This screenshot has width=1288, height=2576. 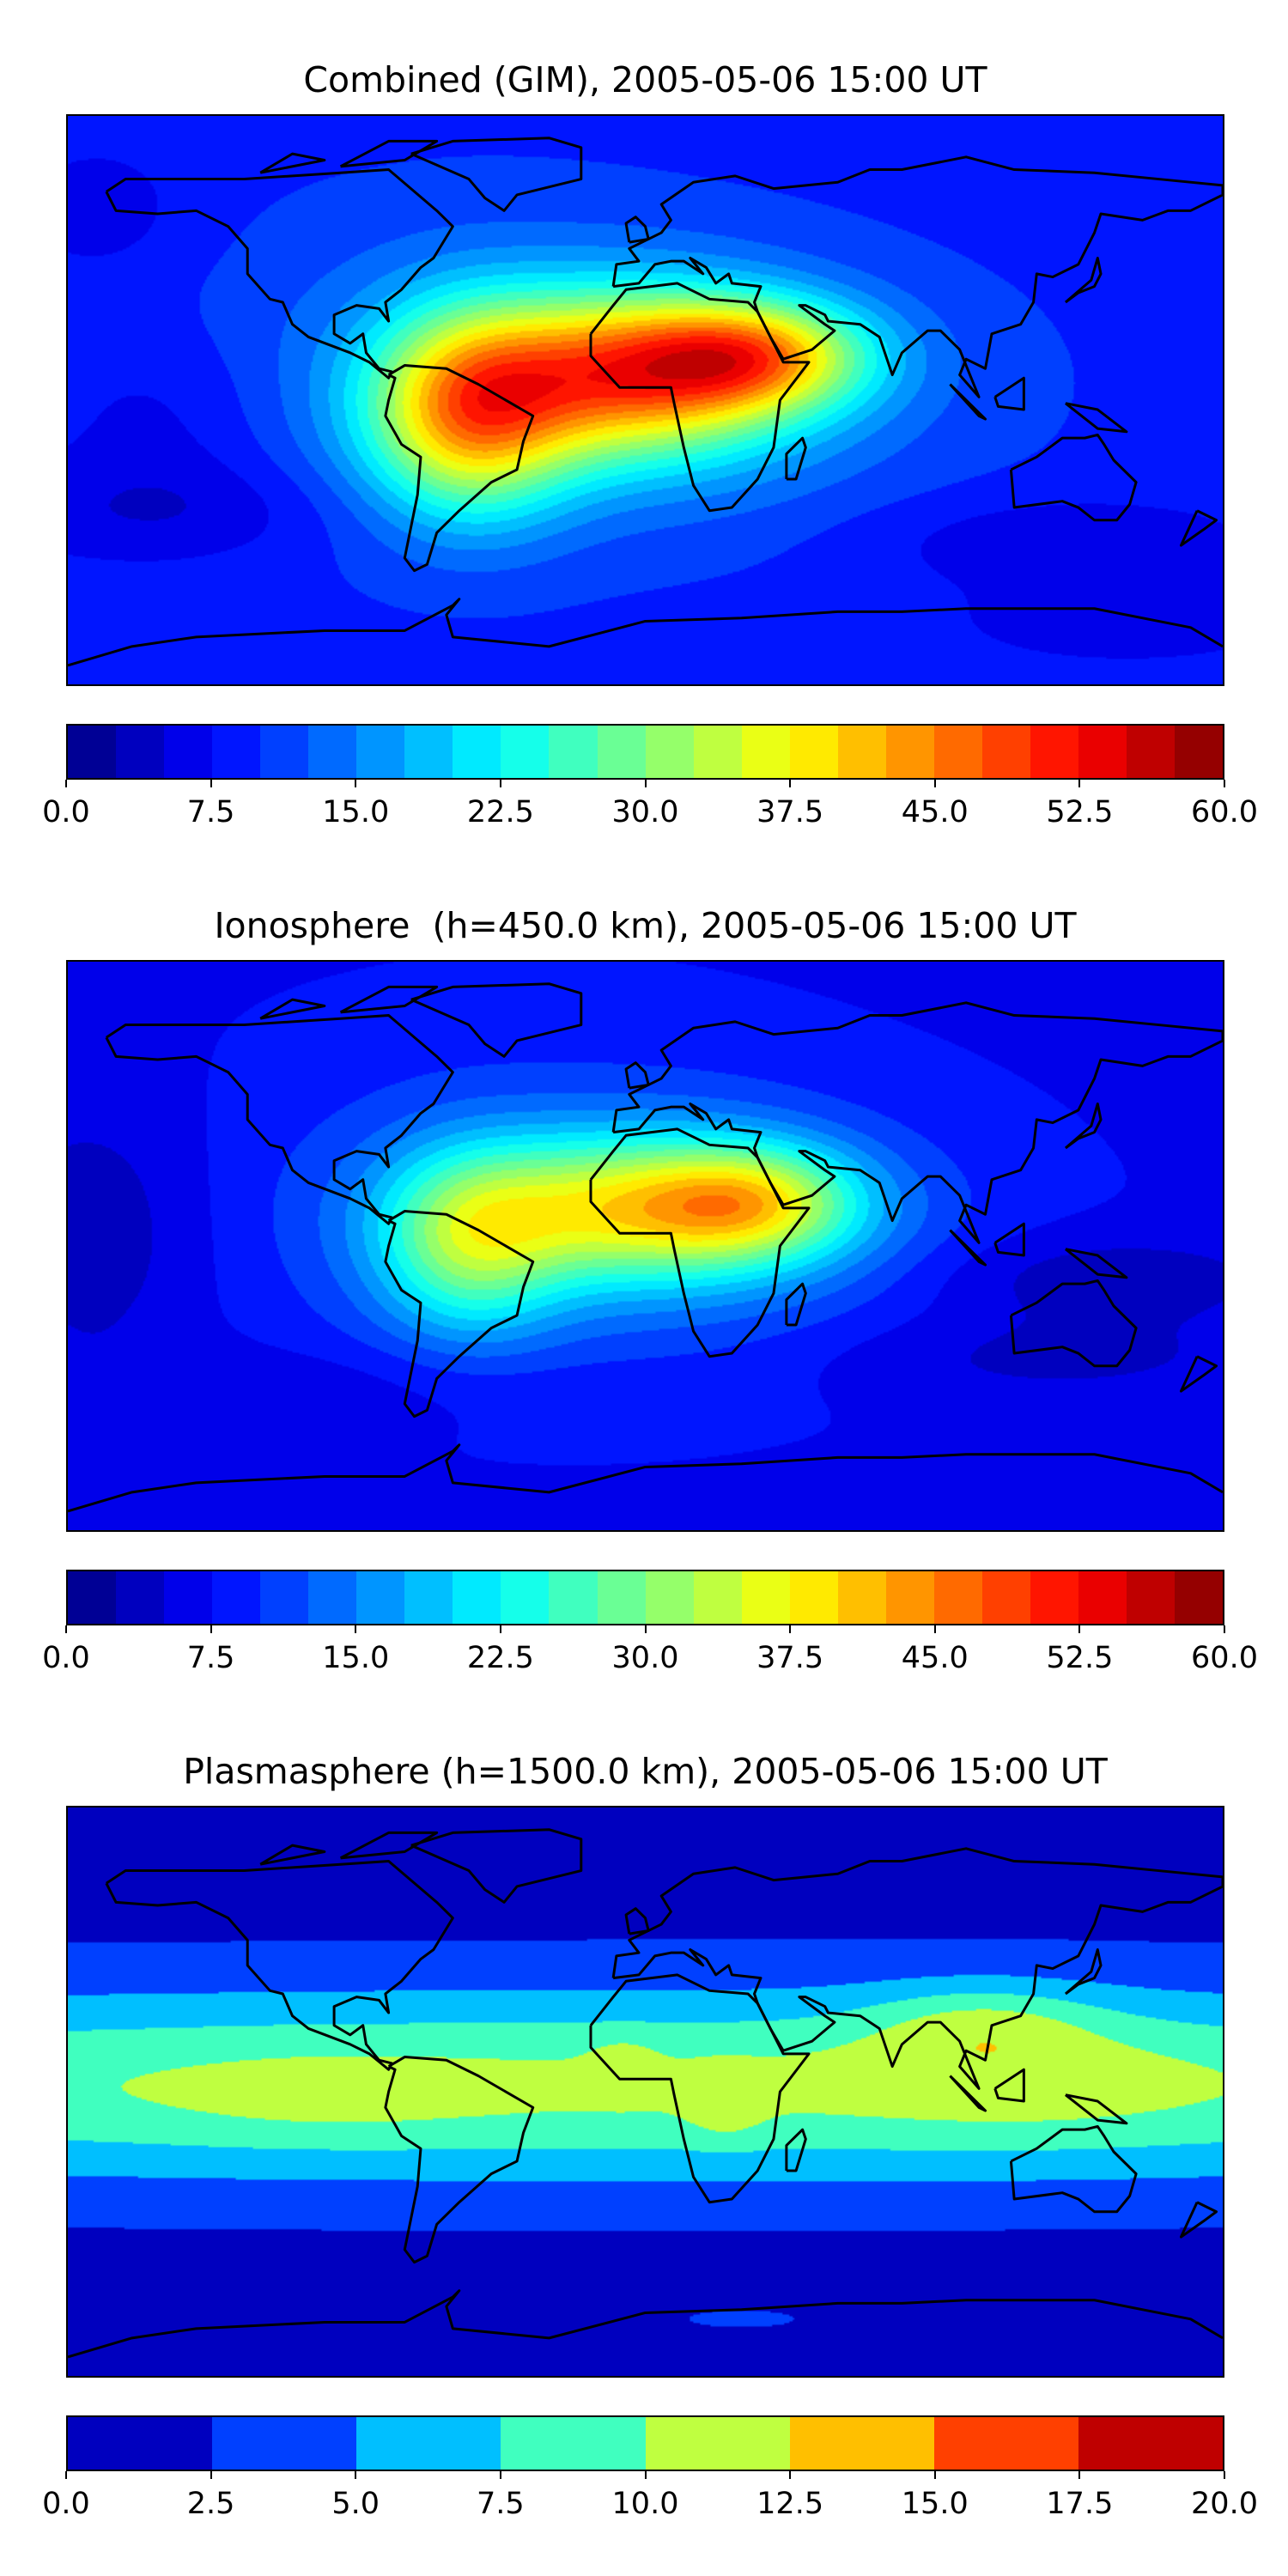 I want to click on tick-label: 10.0, so click(x=645, y=2504).